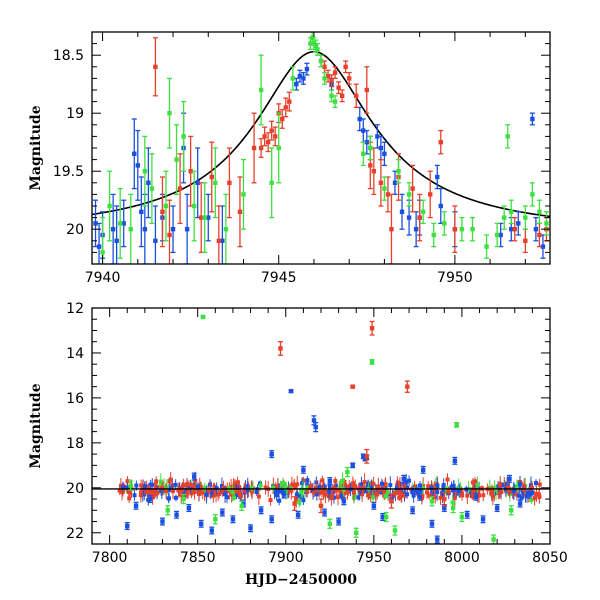  What do you see at coordinates (75, 399) in the screenshot?
I see `y-tick-label: 16` at bounding box center [75, 399].